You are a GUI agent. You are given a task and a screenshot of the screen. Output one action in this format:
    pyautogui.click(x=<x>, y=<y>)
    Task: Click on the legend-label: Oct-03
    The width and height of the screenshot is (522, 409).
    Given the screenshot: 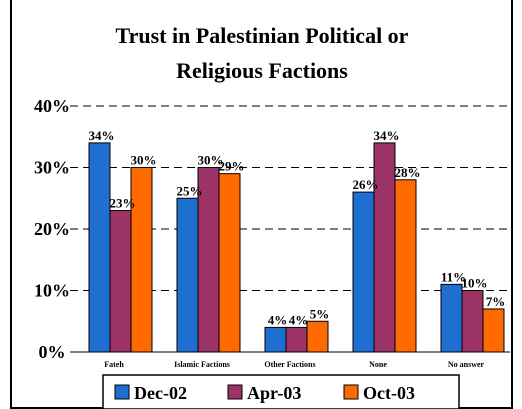 What is the action you would take?
    pyautogui.click(x=389, y=393)
    